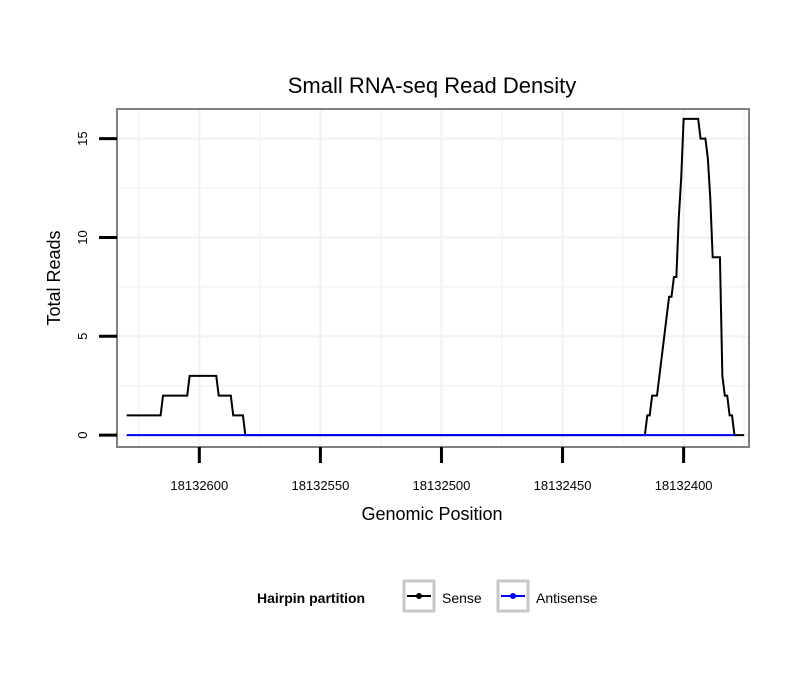 The width and height of the screenshot is (810, 690). Describe the element at coordinates (96, 285) in the screenshot. I see `y-axis: 0 5 10 15` at that location.